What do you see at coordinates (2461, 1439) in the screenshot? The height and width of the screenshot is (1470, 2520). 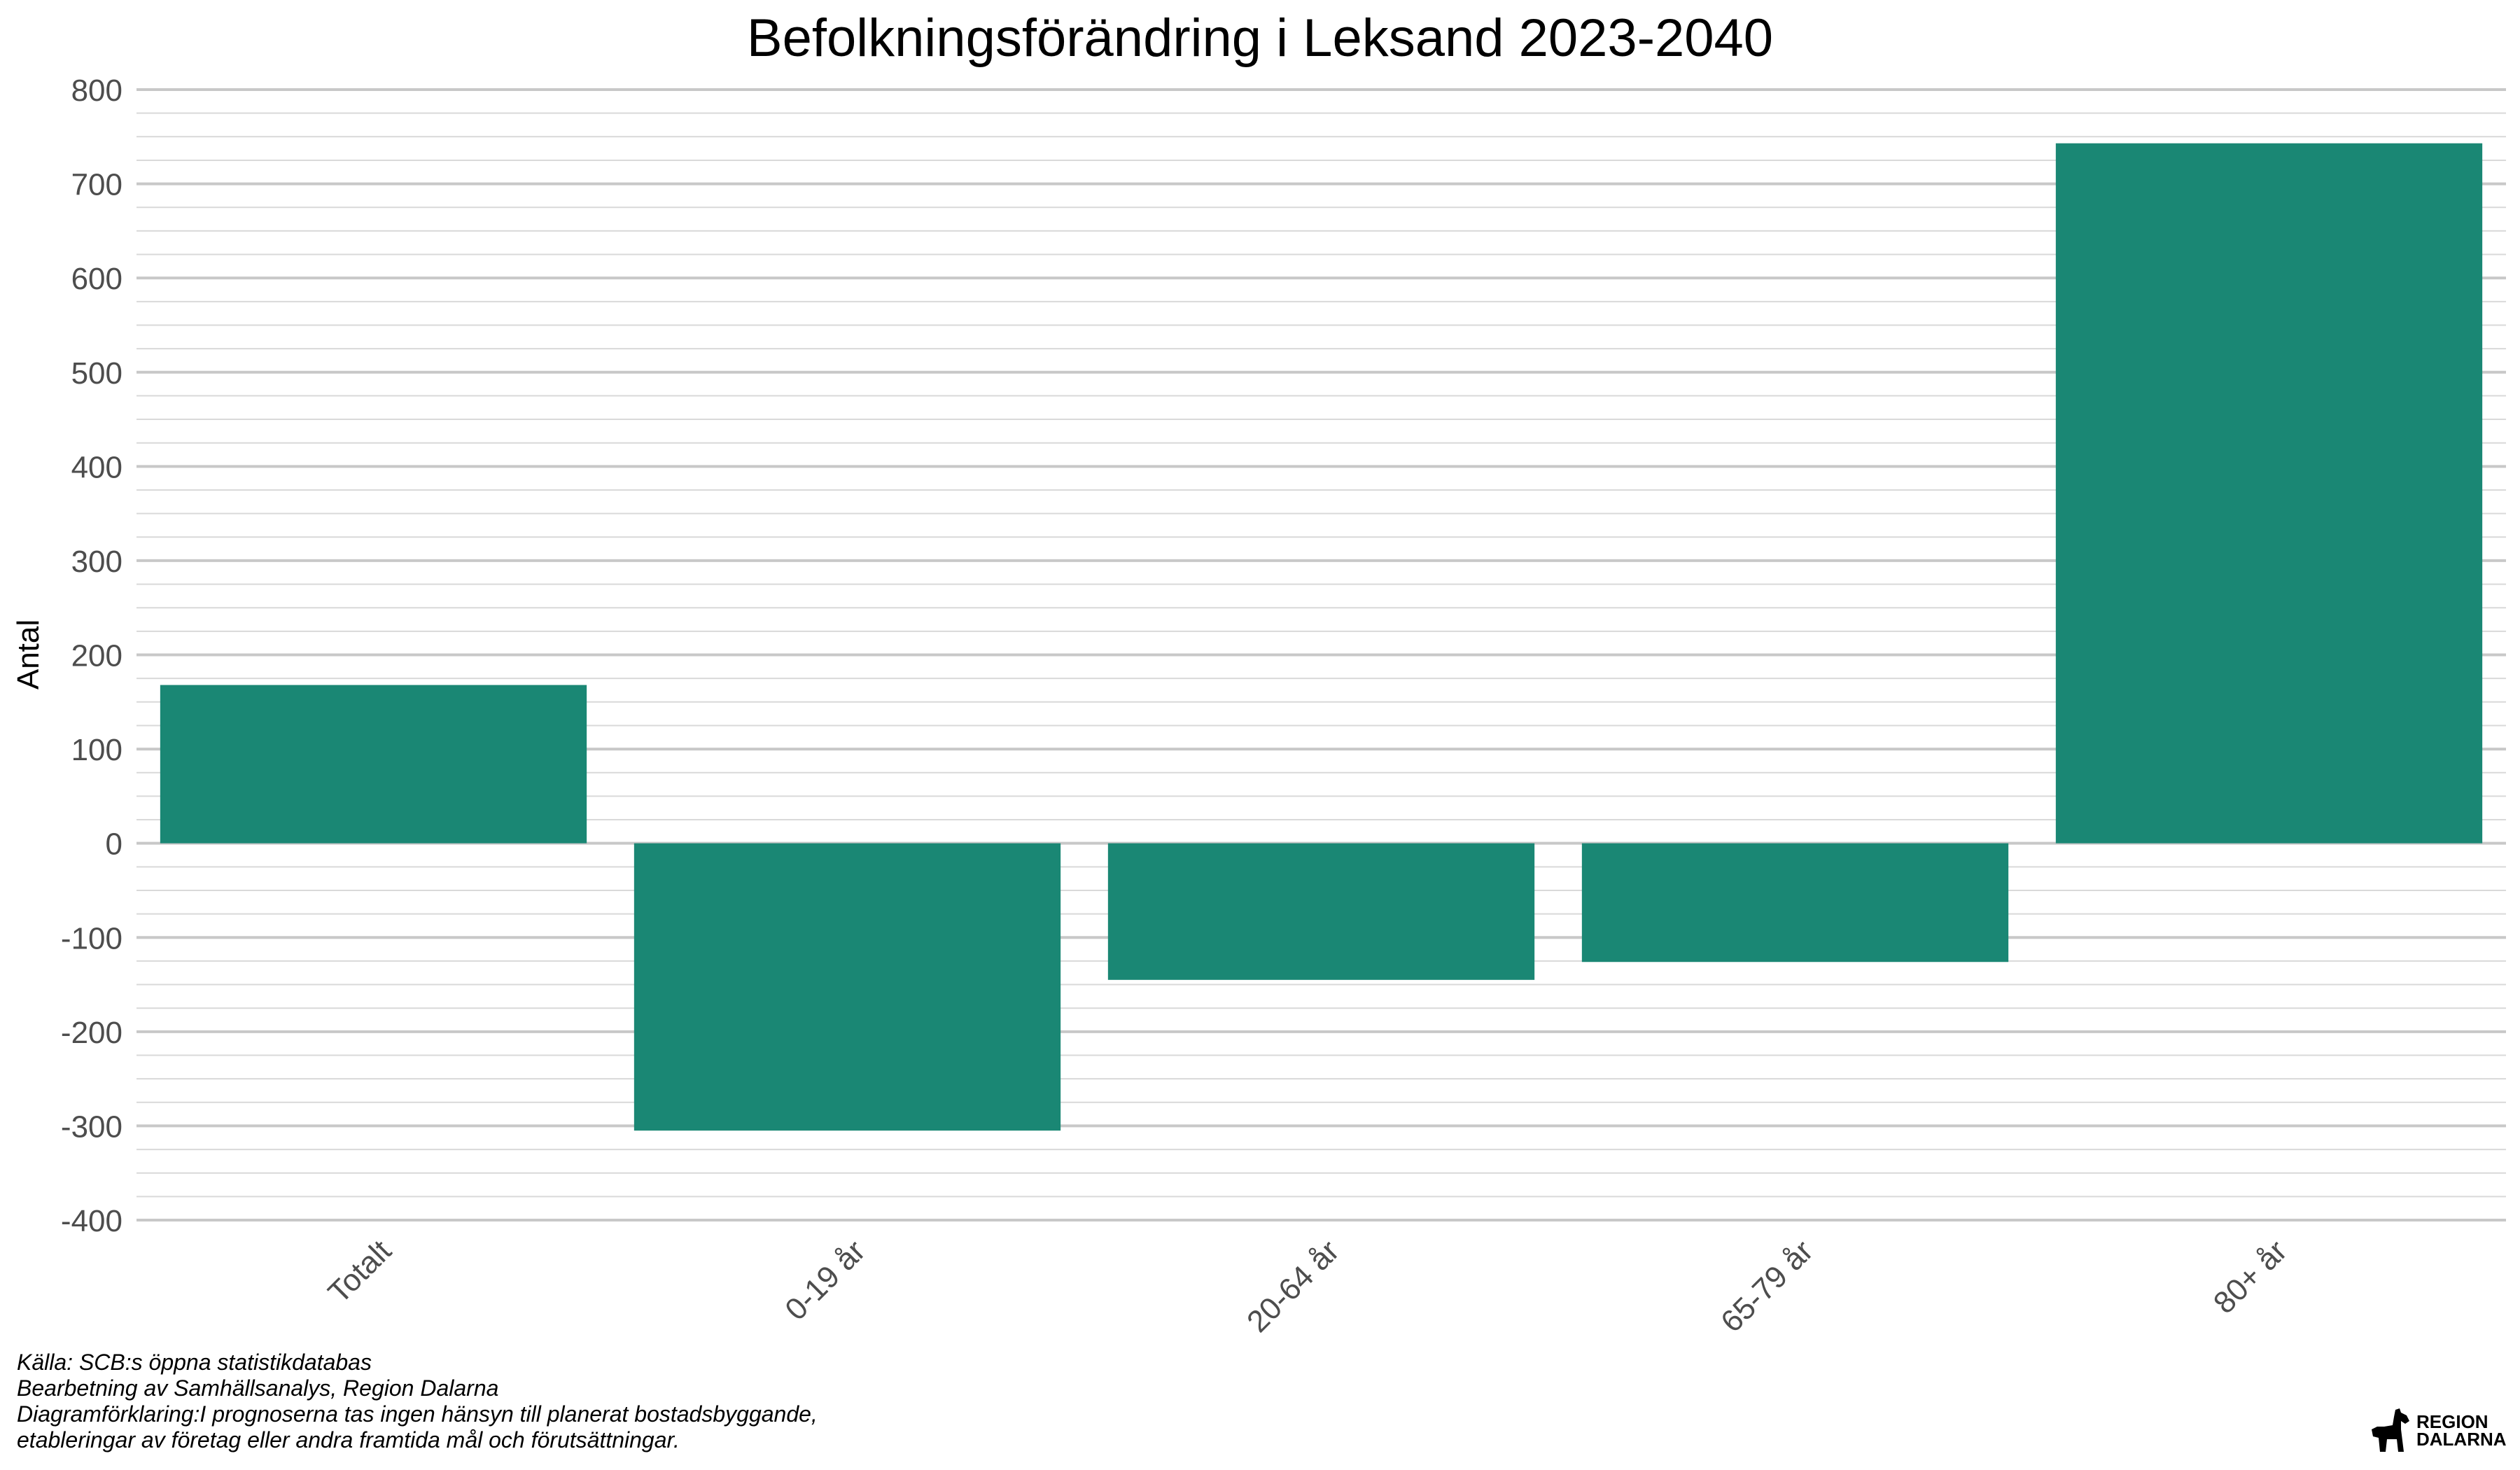 I see `logo-line-dalarna: DALARNA` at bounding box center [2461, 1439].